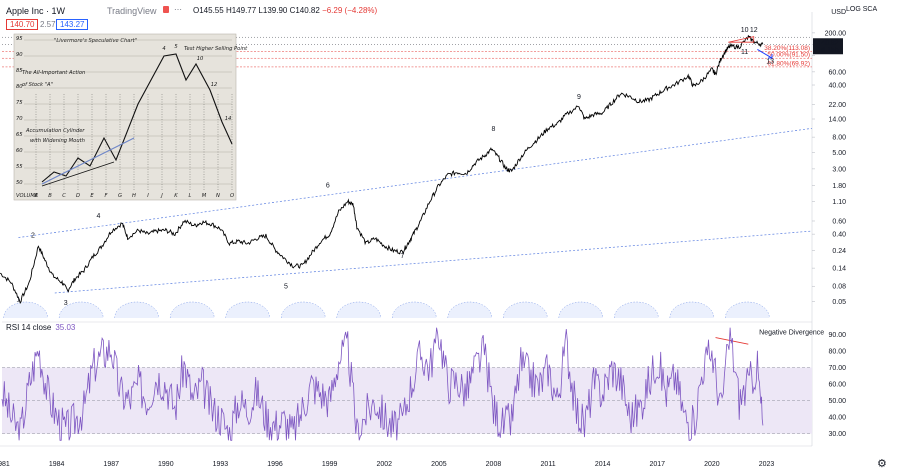 The image size is (900, 470). What do you see at coordinates (304, 10) in the screenshot?
I see `close-value: C140.82` at bounding box center [304, 10].